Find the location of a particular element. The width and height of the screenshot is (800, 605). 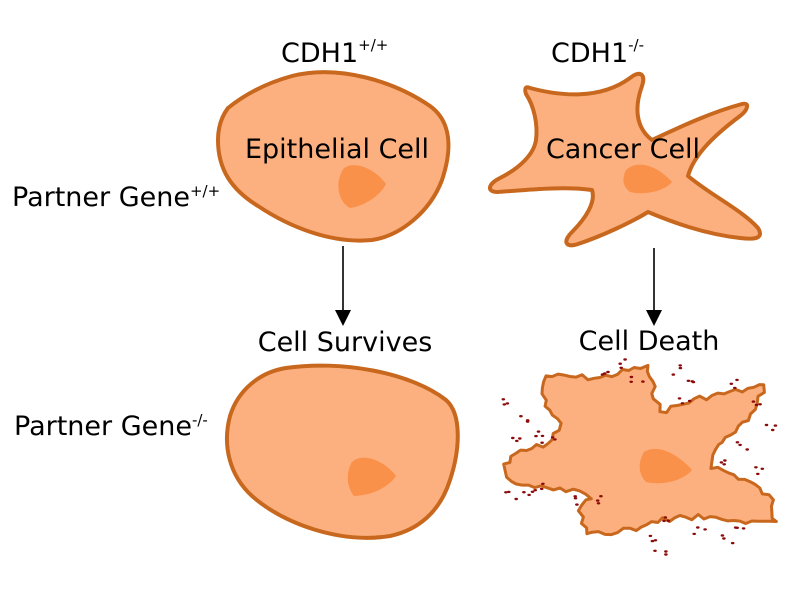

row-header-partner-knockout: Partner Gene-/- is located at coordinates (111, 426).